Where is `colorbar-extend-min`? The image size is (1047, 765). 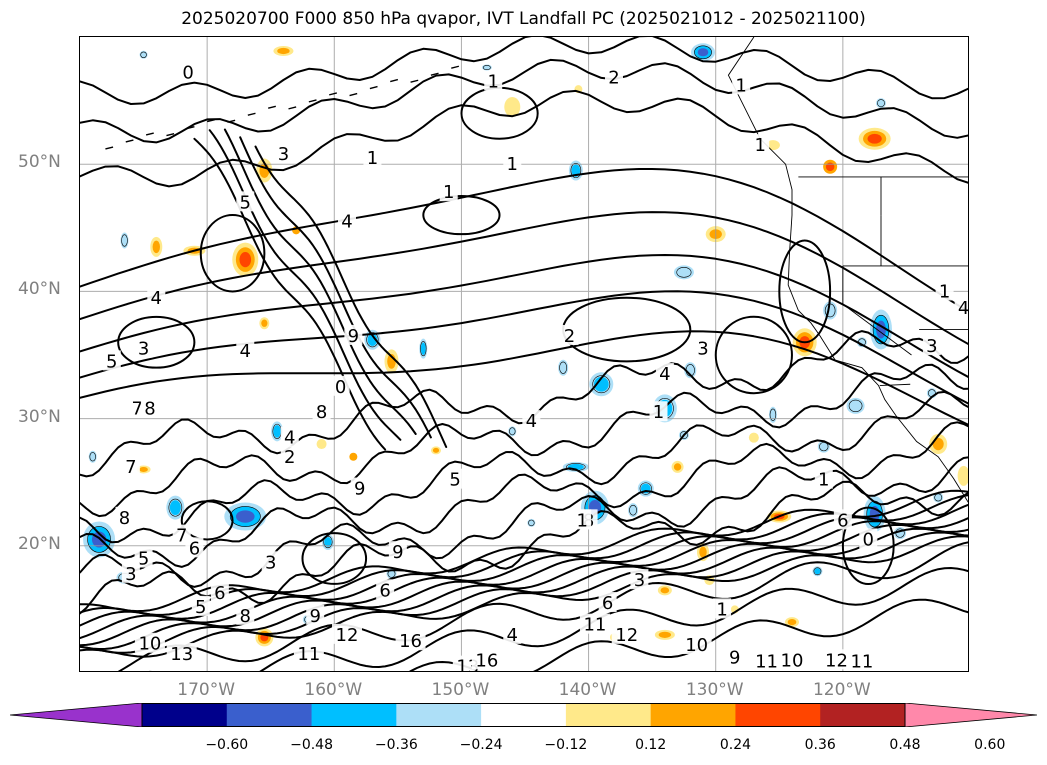 colorbar-extend-min is located at coordinates (76, 715).